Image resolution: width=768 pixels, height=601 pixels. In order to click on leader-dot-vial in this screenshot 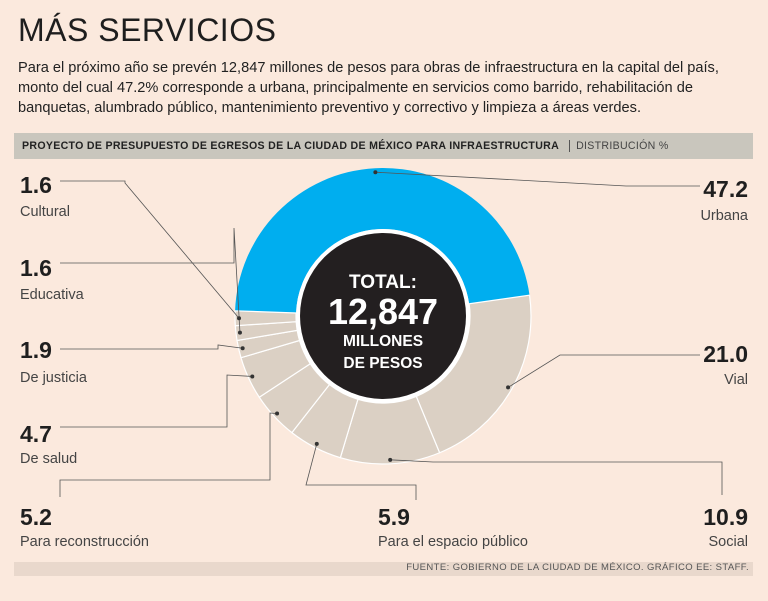, I will do `click(508, 387)`.